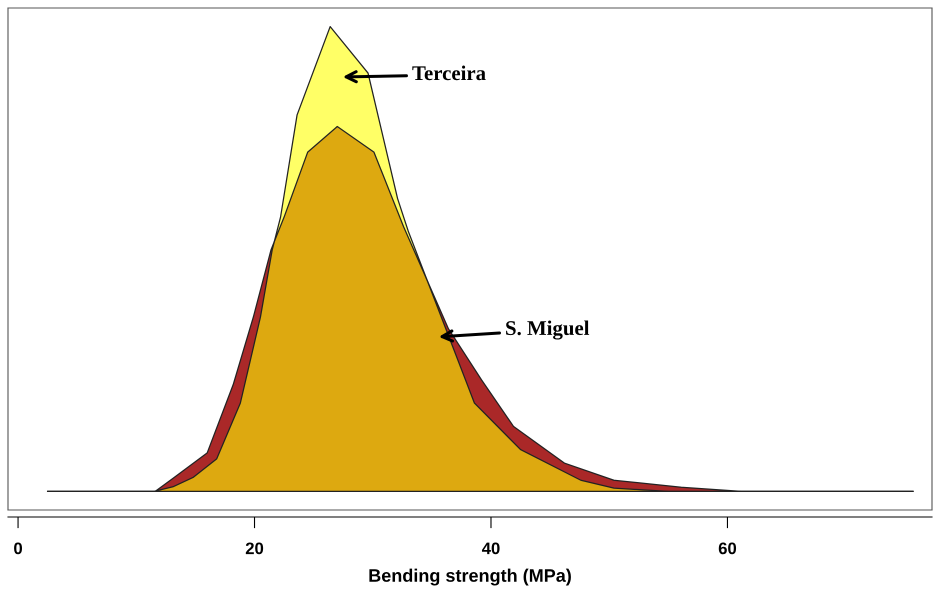  What do you see at coordinates (255, 548) in the screenshot?
I see `x-tick-label: 20` at bounding box center [255, 548].